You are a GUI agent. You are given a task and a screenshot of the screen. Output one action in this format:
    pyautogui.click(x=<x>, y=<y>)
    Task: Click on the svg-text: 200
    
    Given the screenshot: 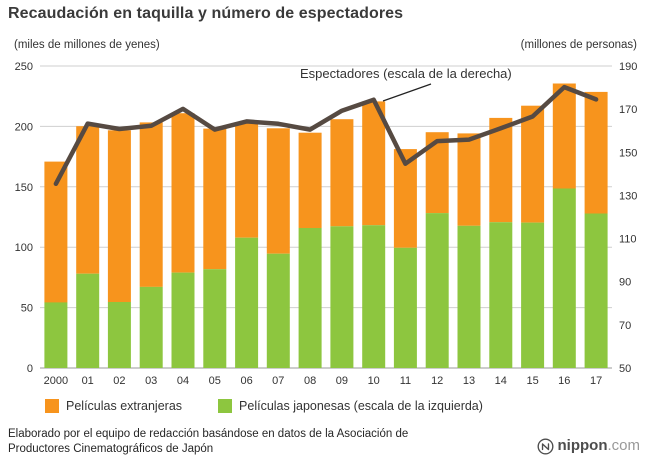 What is the action you would take?
    pyautogui.click(x=24, y=127)
    